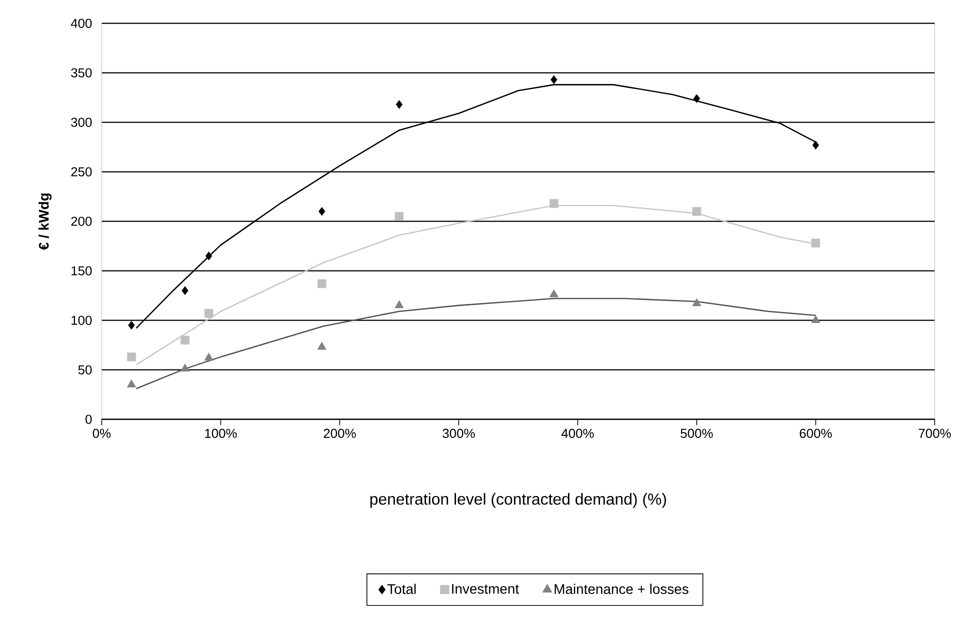 The image size is (965, 620). What do you see at coordinates (81, 171) in the screenshot?
I see `y-tick-label: 250` at bounding box center [81, 171].